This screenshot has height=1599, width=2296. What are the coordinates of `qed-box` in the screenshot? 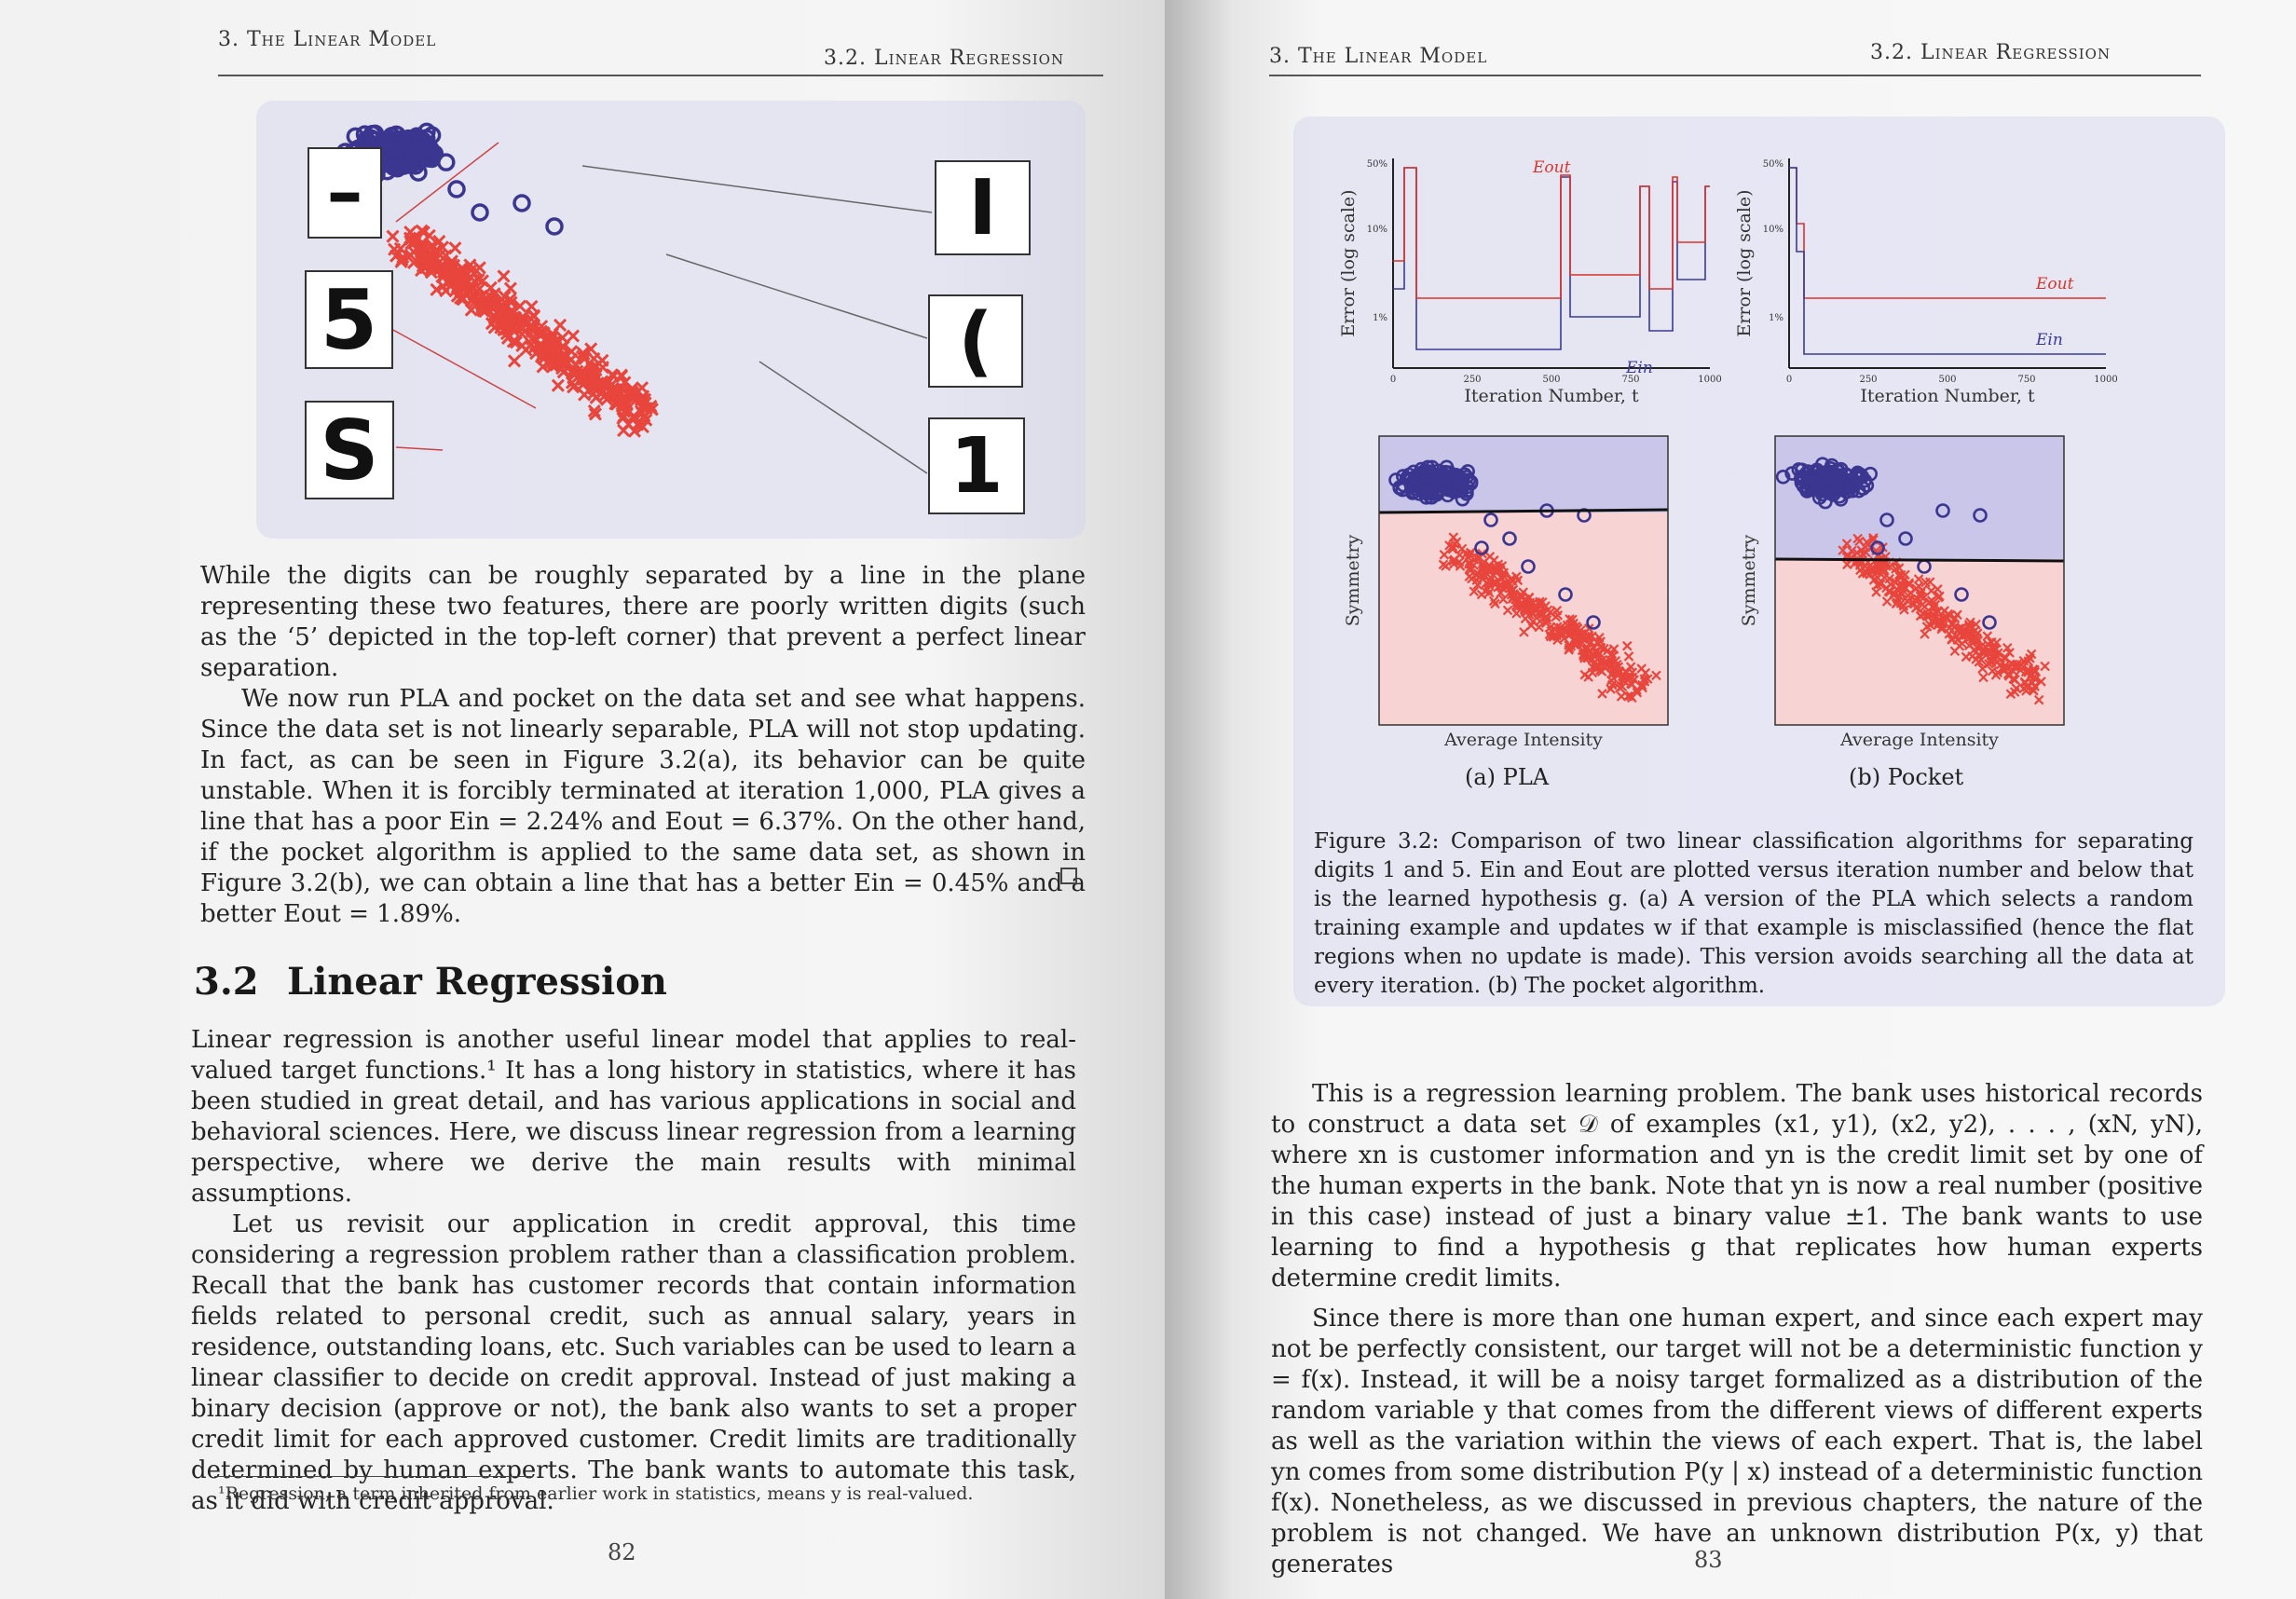 It's located at (1068, 876).